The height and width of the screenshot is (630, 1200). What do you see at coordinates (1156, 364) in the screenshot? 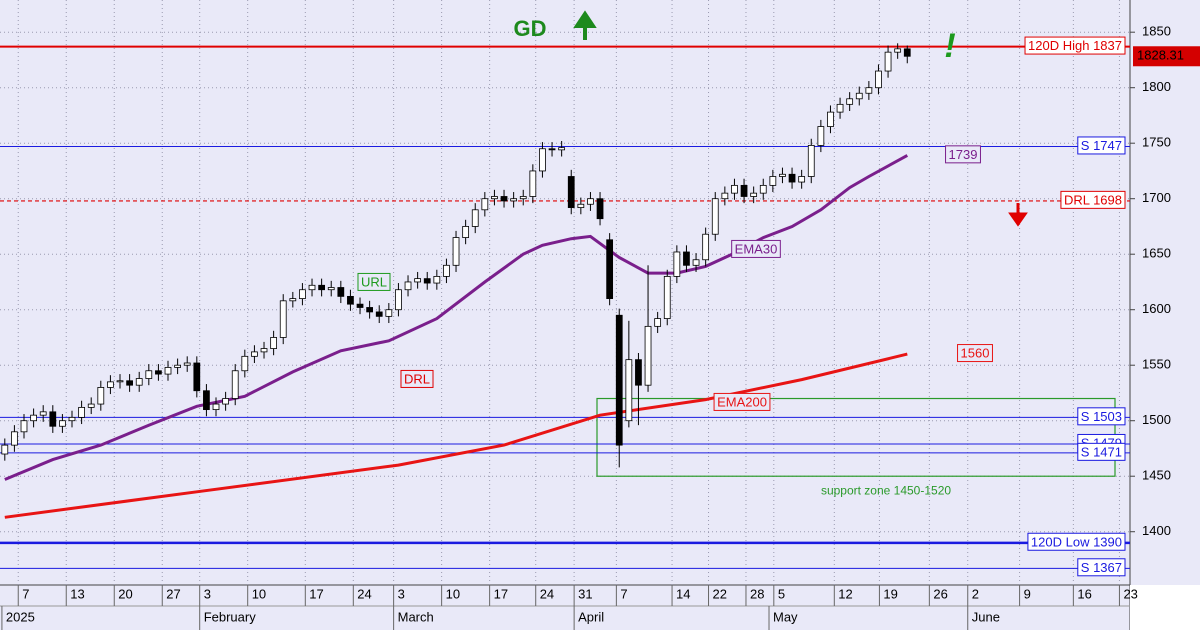
I see `y-tick-label: 1550` at bounding box center [1156, 364].